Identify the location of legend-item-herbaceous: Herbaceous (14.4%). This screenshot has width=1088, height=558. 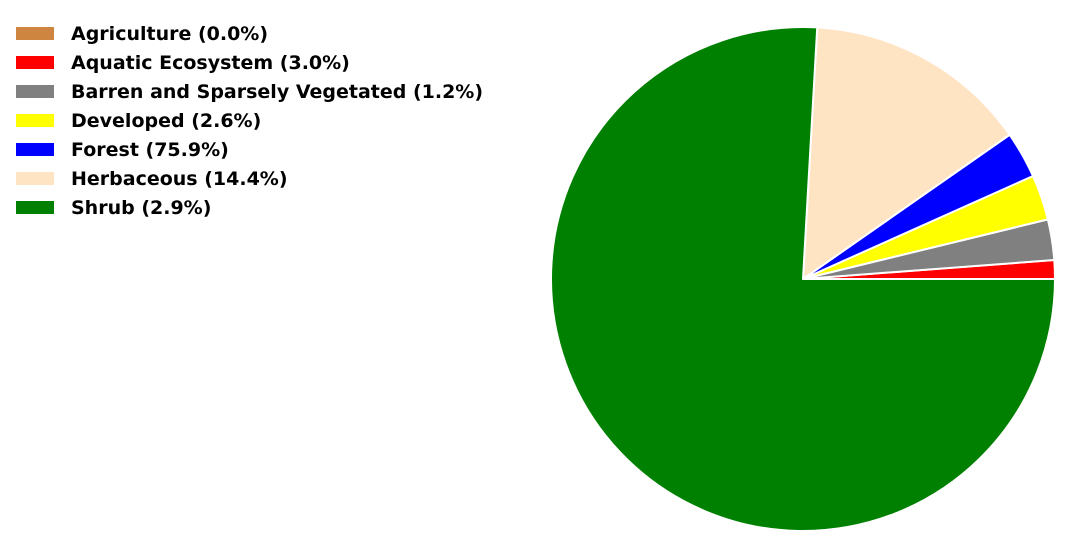
(152, 179).